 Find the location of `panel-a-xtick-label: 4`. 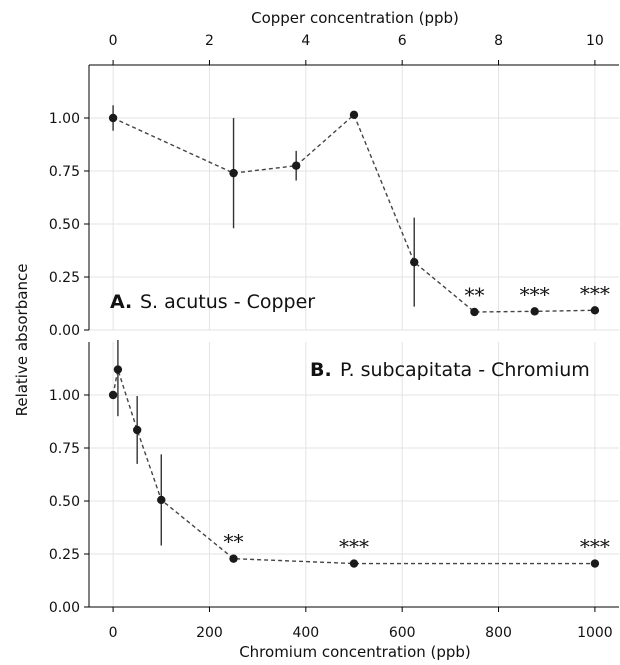

panel-a-xtick-label: 4 is located at coordinates (305, 41).